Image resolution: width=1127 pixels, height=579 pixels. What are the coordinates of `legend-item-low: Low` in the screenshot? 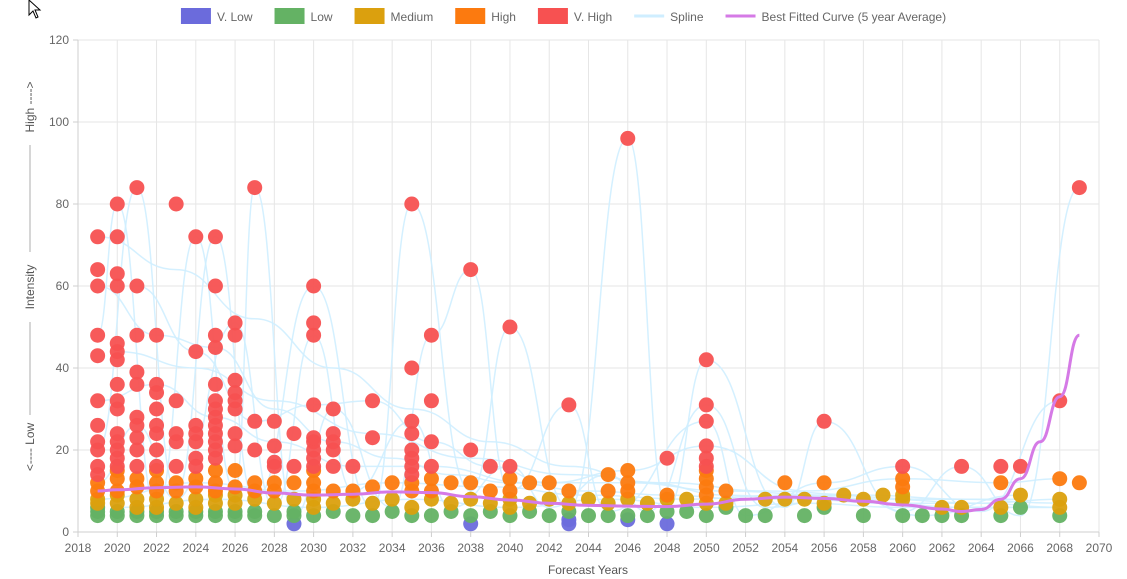 It's located at (303, 16).